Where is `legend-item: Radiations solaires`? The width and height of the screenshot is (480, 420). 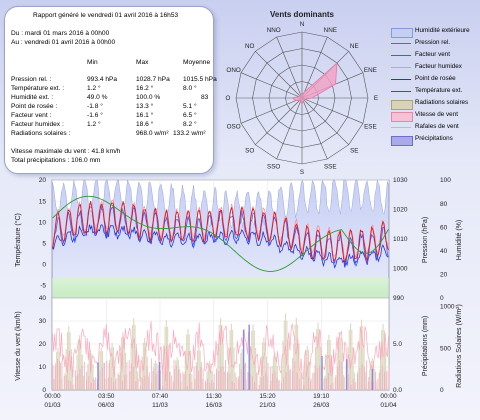 legend-item: Radiations solaires is located at coordinates (434, 104).